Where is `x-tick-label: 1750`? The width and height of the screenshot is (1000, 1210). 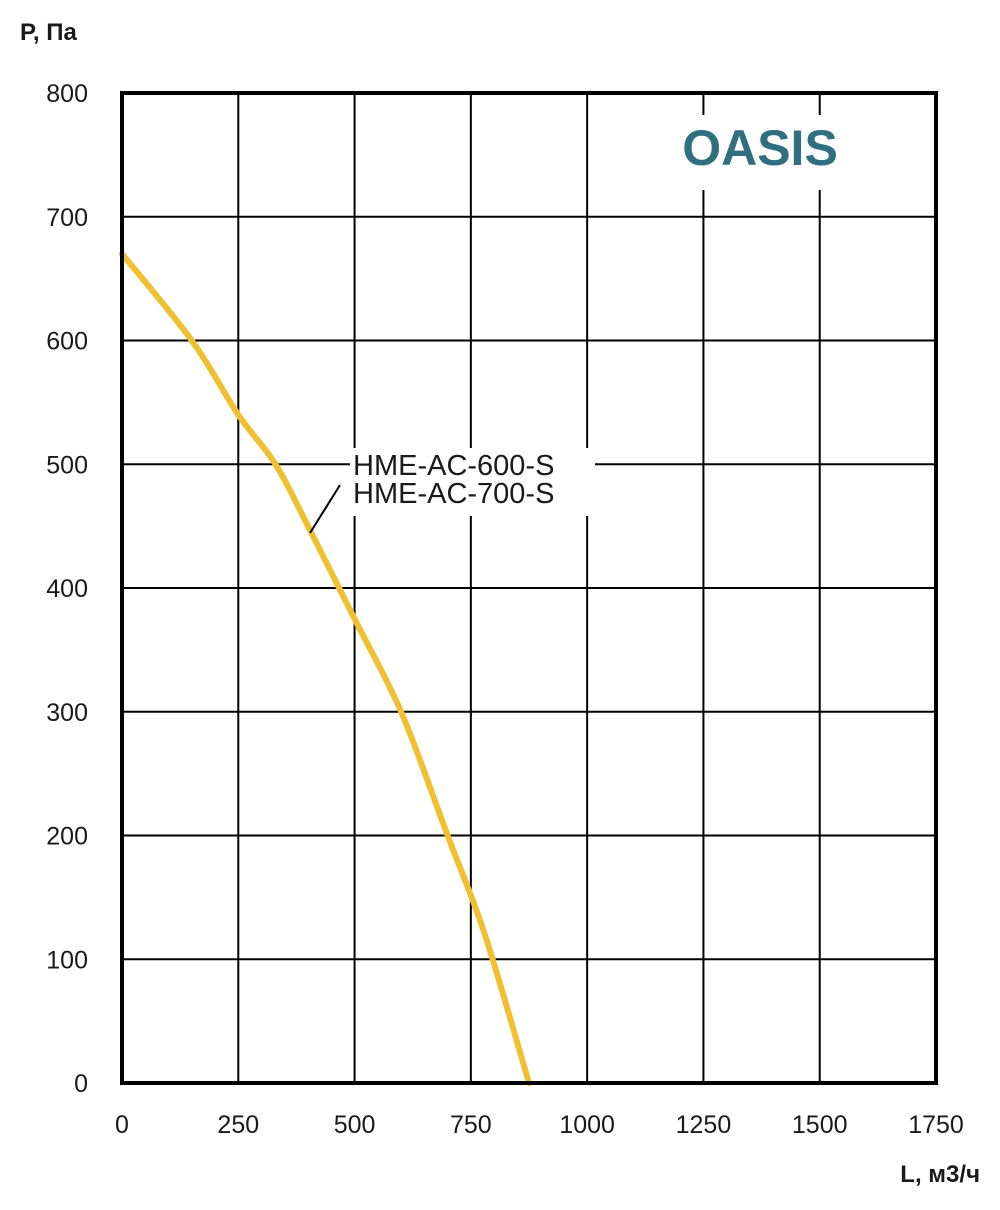
x-tick-label: 1750 is located at coordinates (936, 1125).